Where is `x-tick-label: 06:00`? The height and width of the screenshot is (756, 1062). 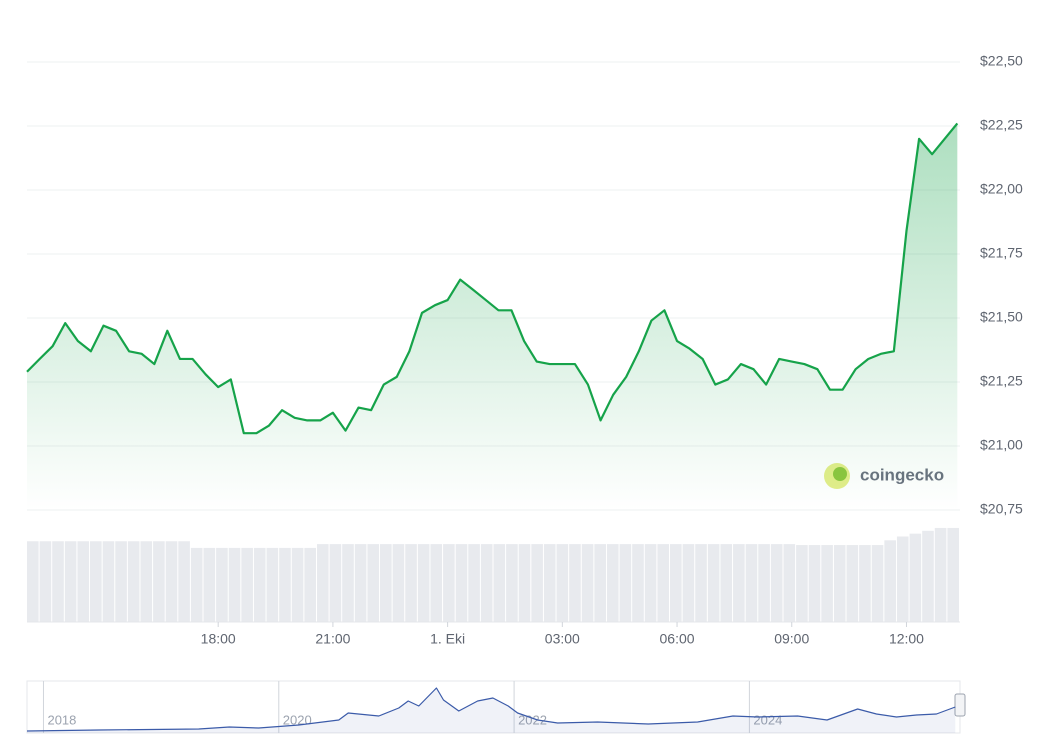
x-tick-label: 06:00 is located at coordinates (677, 639).